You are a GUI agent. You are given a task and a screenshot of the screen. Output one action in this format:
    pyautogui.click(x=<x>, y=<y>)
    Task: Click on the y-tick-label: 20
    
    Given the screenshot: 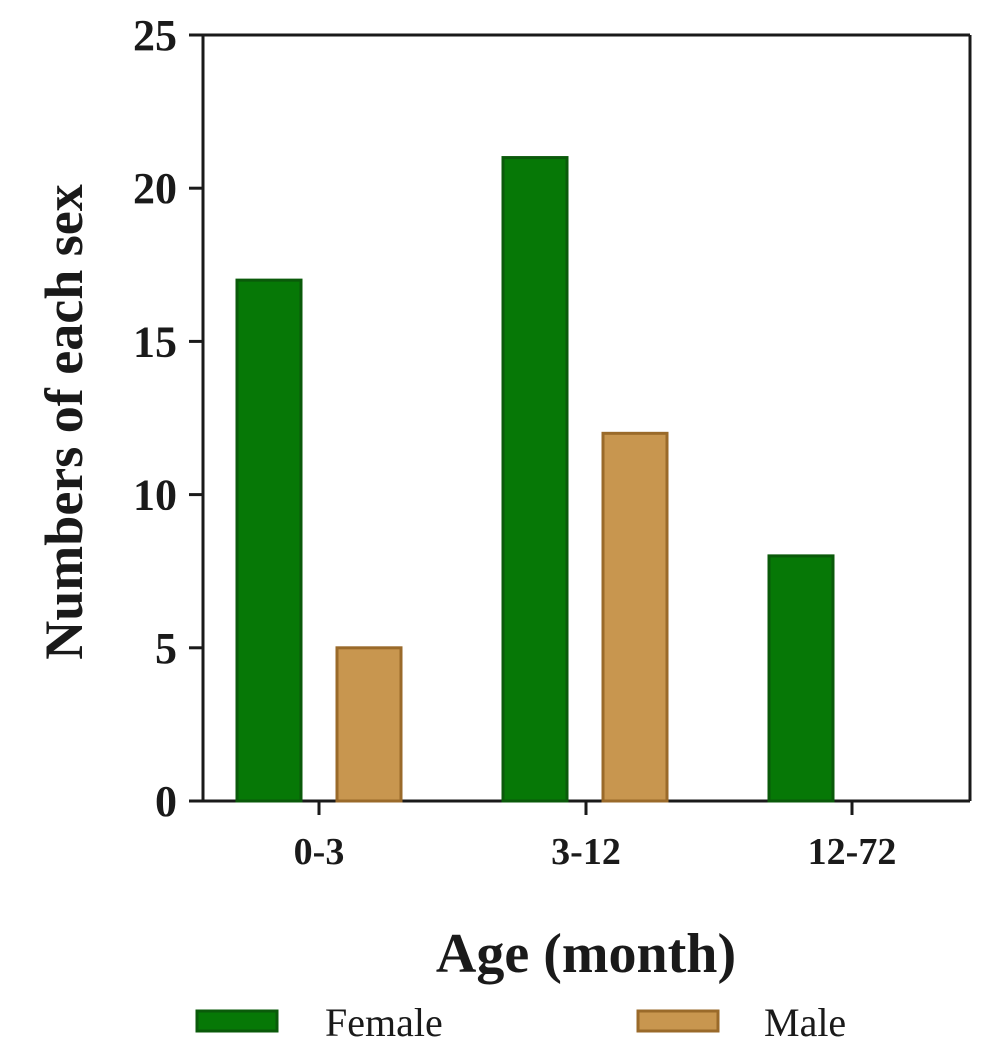 What is the action you would take?
    pyautogui.click(x=155, y=188)
    